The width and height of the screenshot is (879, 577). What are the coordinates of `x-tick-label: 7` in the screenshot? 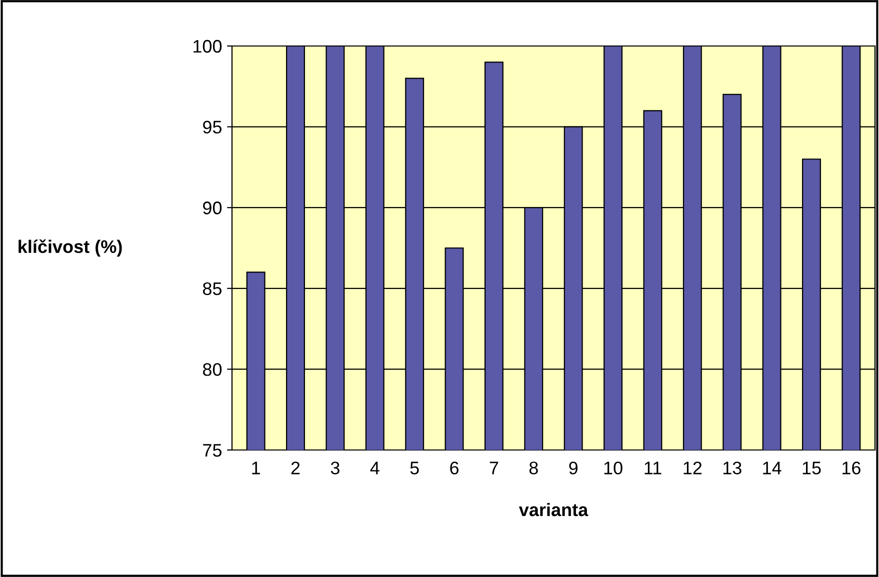 It's located at (494, 468).